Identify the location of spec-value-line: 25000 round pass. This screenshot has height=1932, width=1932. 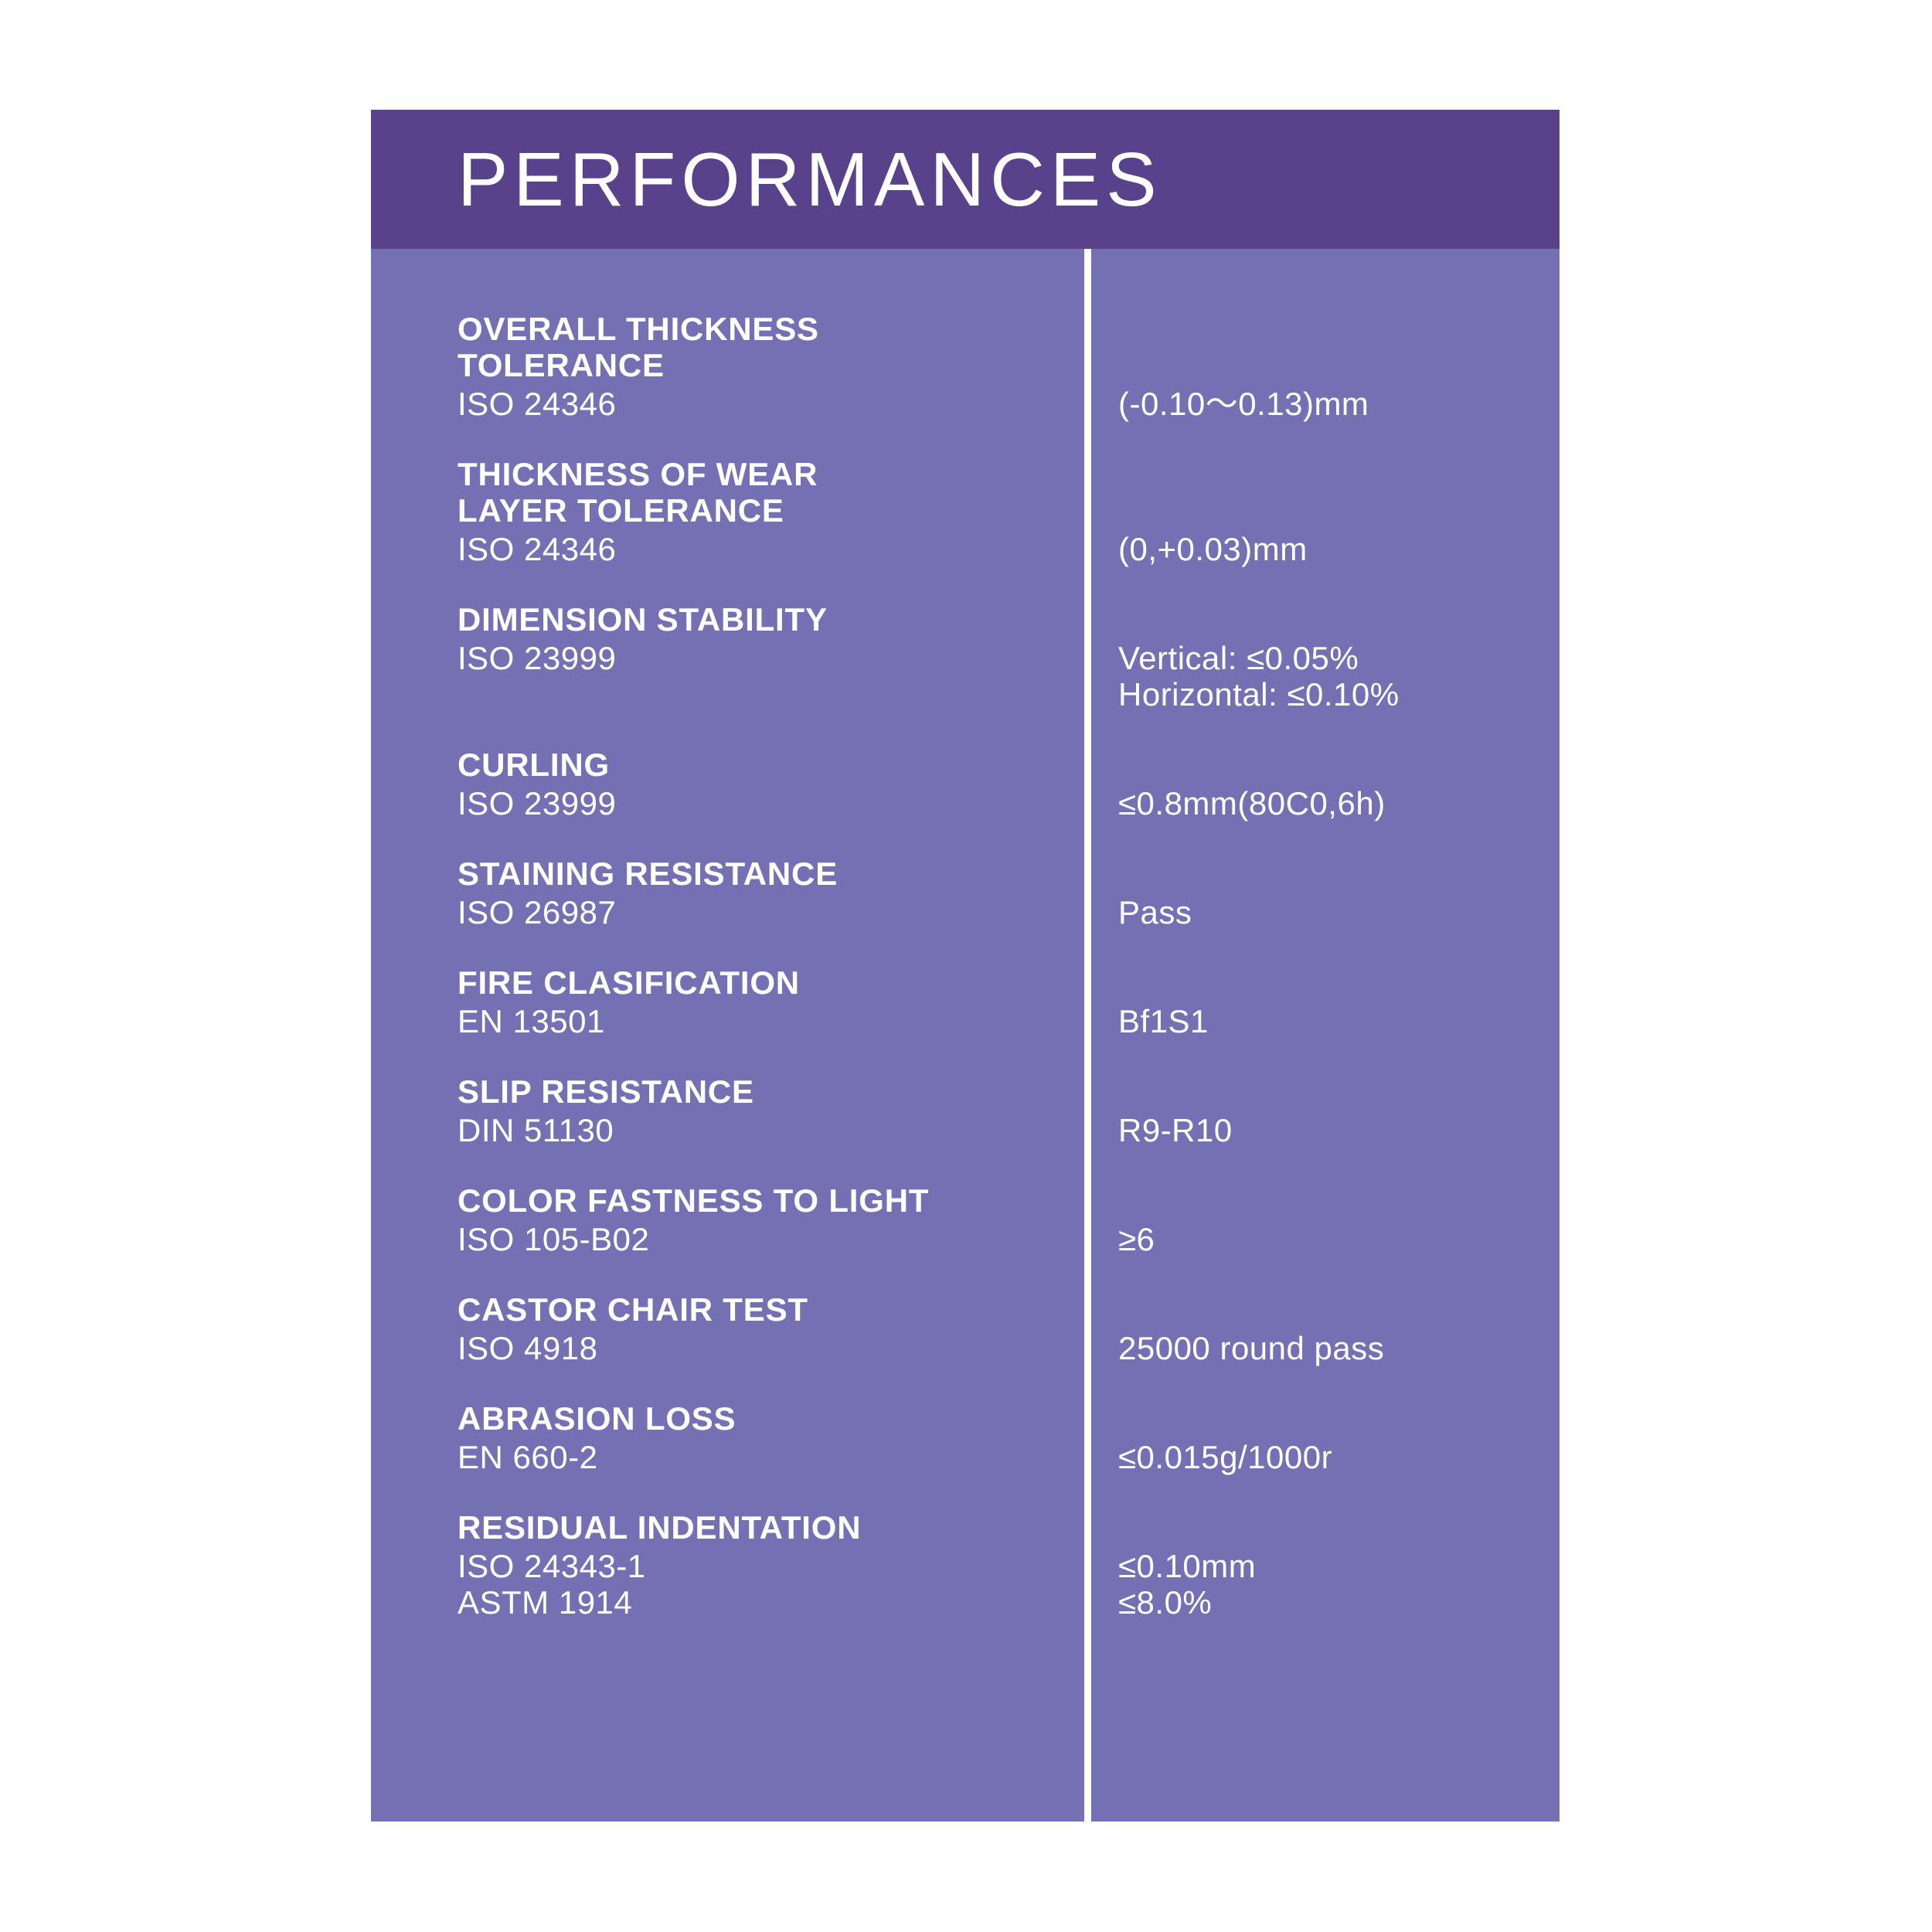
(1251, 1348).